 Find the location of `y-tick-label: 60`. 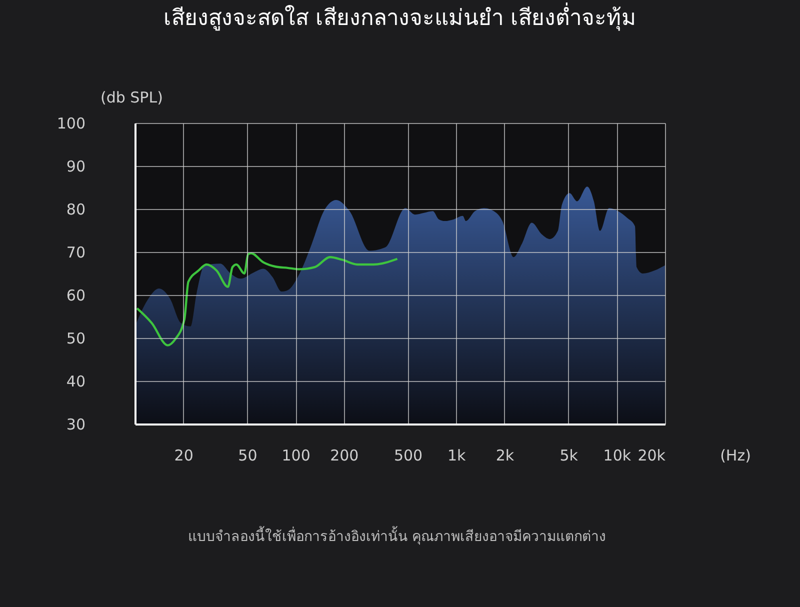

y-tick-label: 60 is located at coordinates (76, 295).